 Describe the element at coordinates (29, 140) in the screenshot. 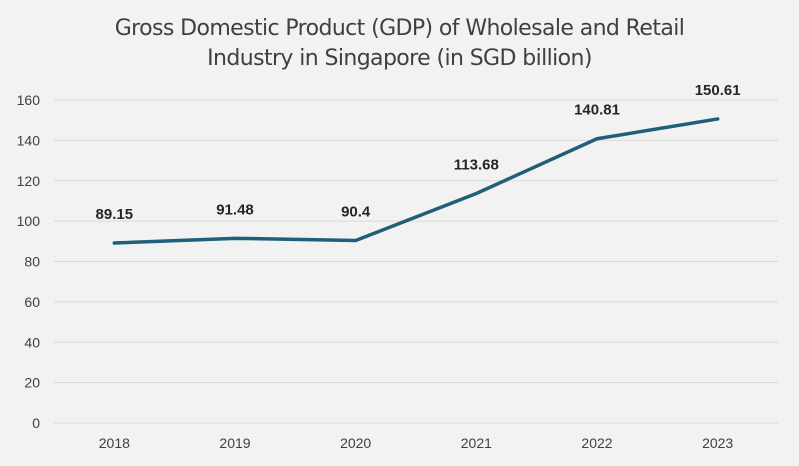

I see `y-tick-label: 140` at that location.